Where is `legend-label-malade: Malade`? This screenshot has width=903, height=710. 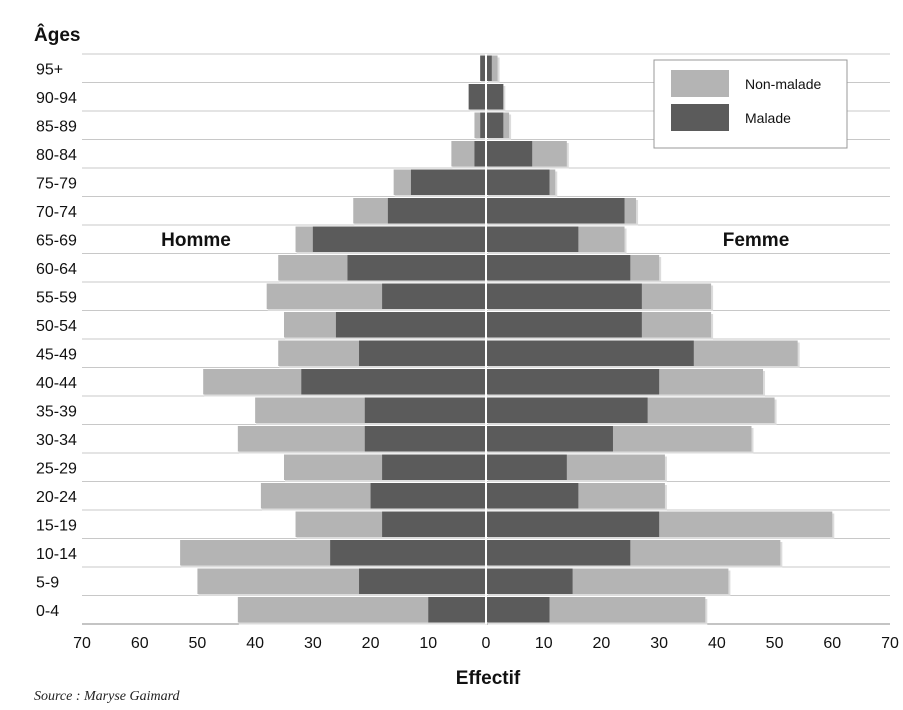
legend-label-malade: Malade is located at coordinates (768, 118).